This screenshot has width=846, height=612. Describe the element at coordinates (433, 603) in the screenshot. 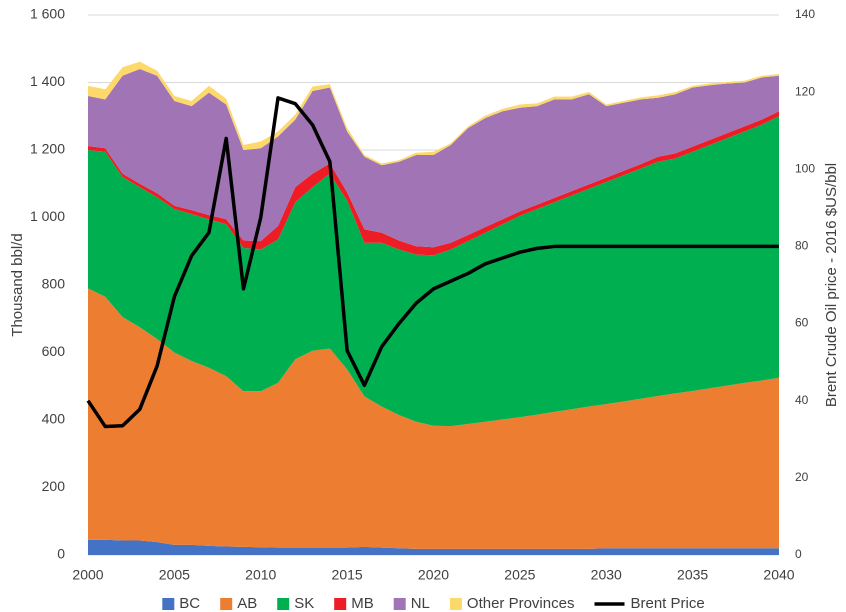

I see `legend: BC AB SK MB NL Other Provinces Brent Price` at that location.